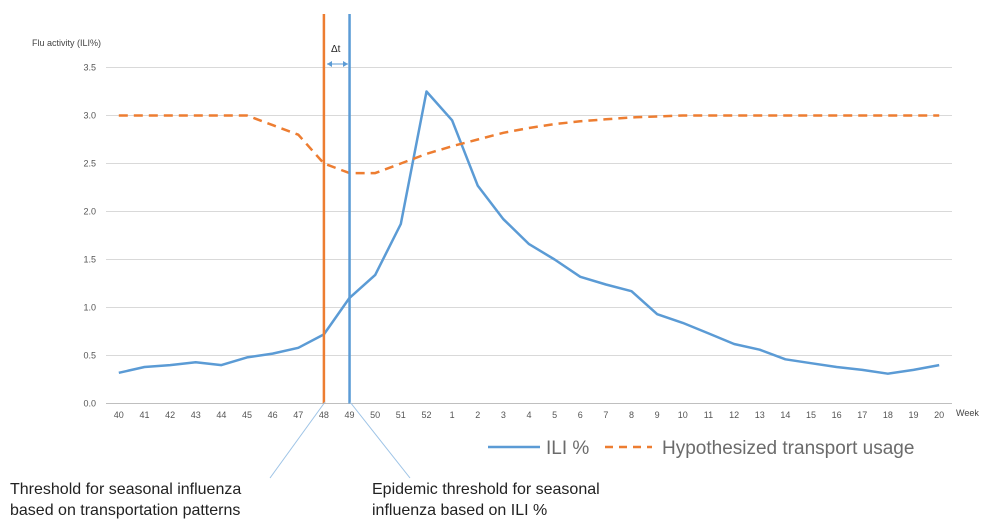  I want to click on transport-series-line, so click(529, 144).